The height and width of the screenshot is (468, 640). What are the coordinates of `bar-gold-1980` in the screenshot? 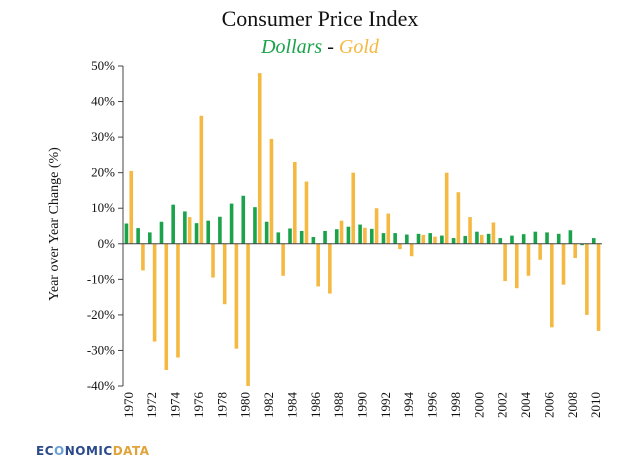 It's located at (248, 314).